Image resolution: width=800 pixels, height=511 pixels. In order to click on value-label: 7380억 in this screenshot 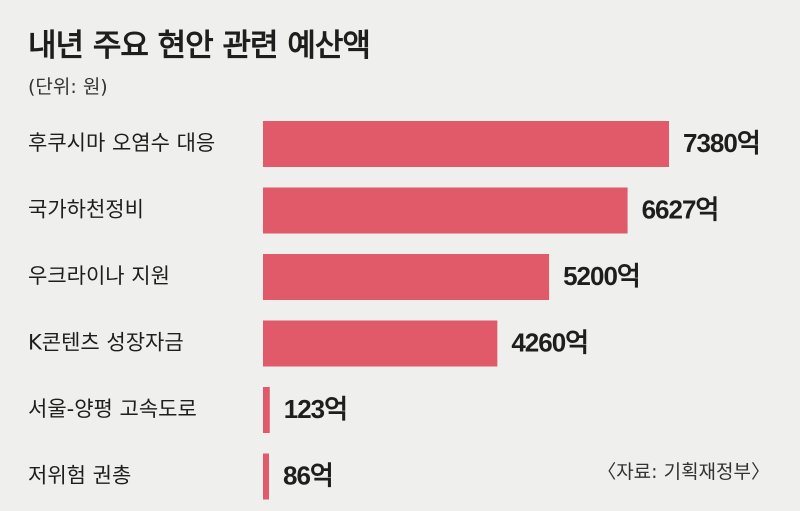, I will do `click(721, 143)`.